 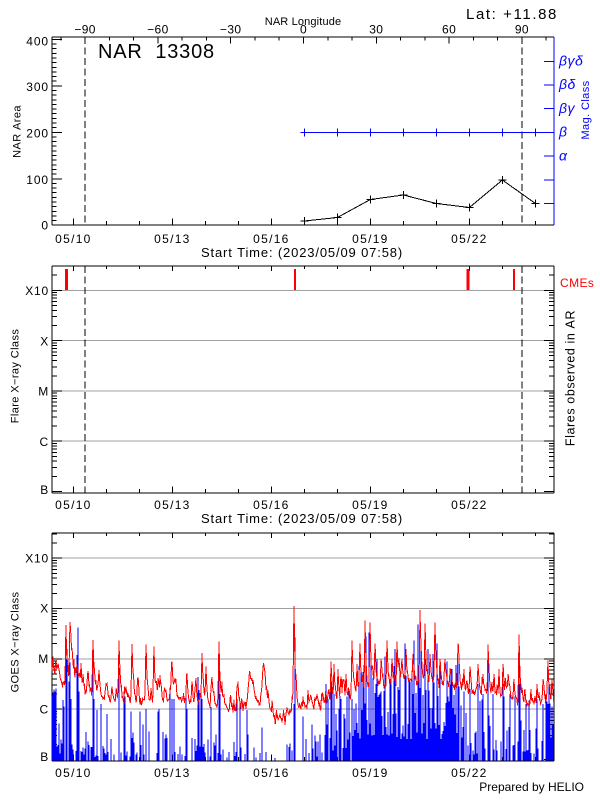 What do you see at coordinates (303, 22) in the screenshot?
I see `svg-text: NAR Longitude` at bounding box center [303, 22].